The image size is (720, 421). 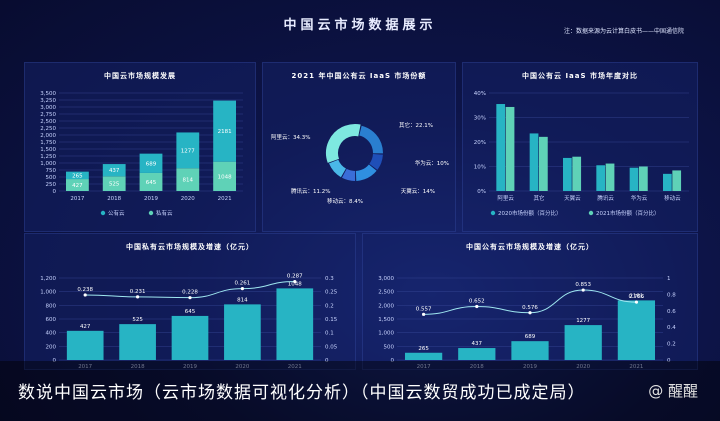 I want to click on y2-tick-label: 1, so click(x=669, y=279).